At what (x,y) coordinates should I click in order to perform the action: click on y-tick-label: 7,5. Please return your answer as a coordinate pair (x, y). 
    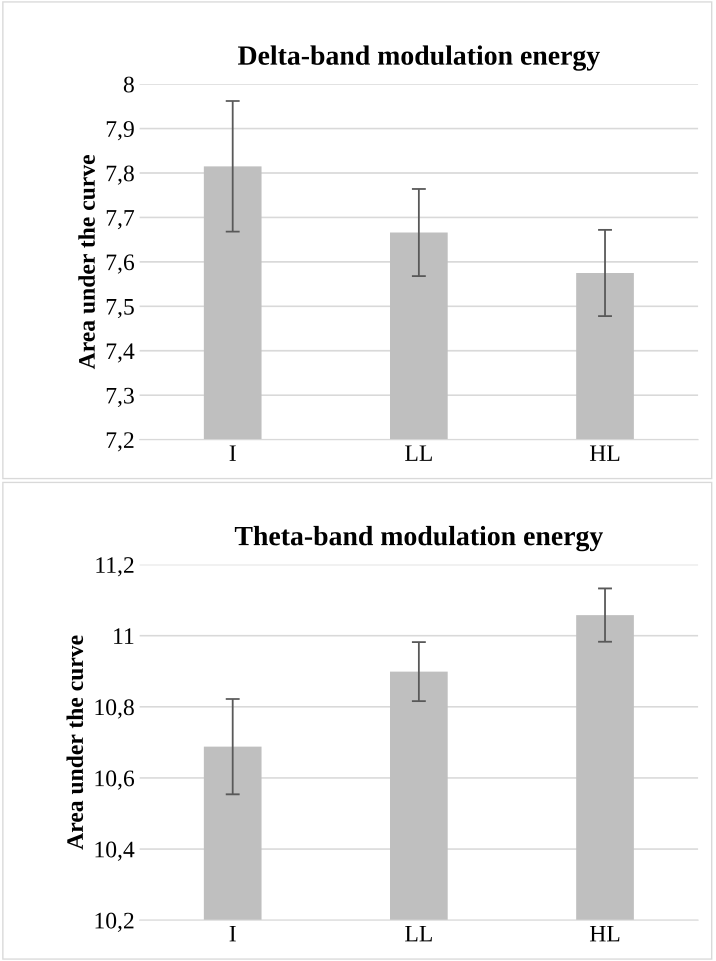
    Looking at the image, I should click on (120, 308).